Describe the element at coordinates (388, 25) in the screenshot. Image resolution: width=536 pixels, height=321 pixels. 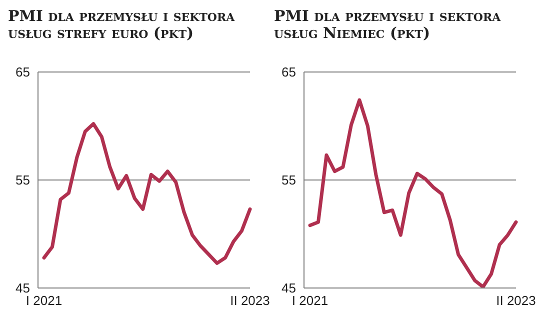
I see `chart-title: PMI dla przemysłu i sektora usług Niemiec (pkt)` at that location.